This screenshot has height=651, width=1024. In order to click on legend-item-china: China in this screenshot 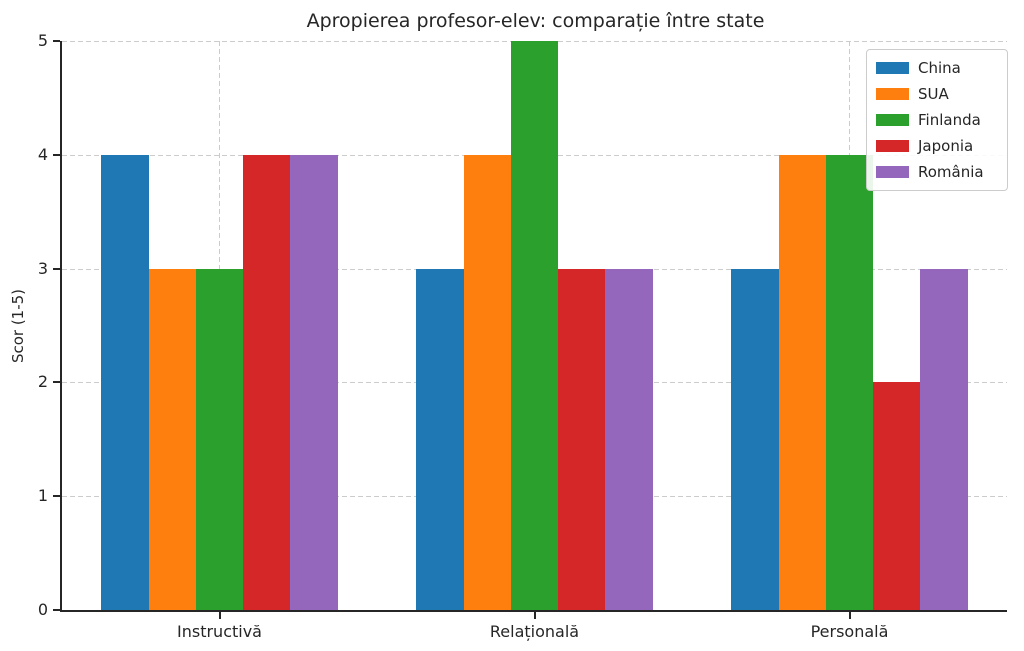, I will do `click(937, 68)`.